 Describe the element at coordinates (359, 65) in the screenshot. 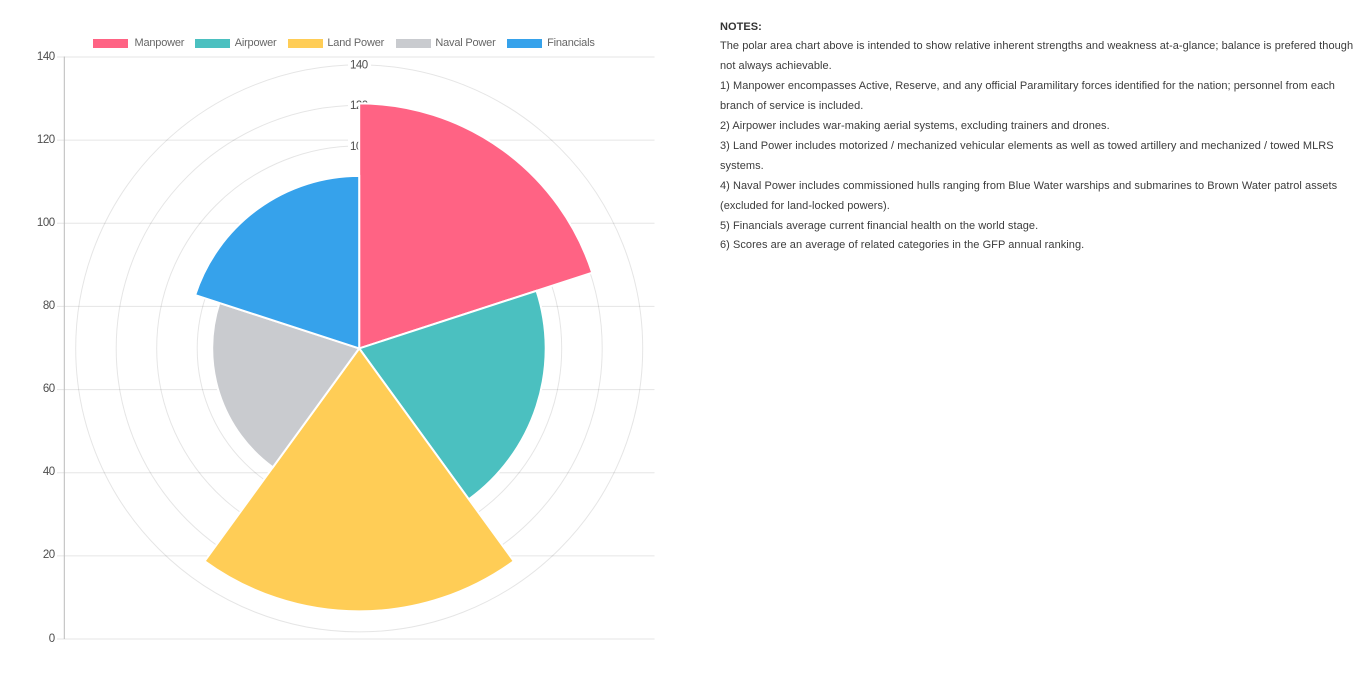

I see `svg-text: 140` at that location.